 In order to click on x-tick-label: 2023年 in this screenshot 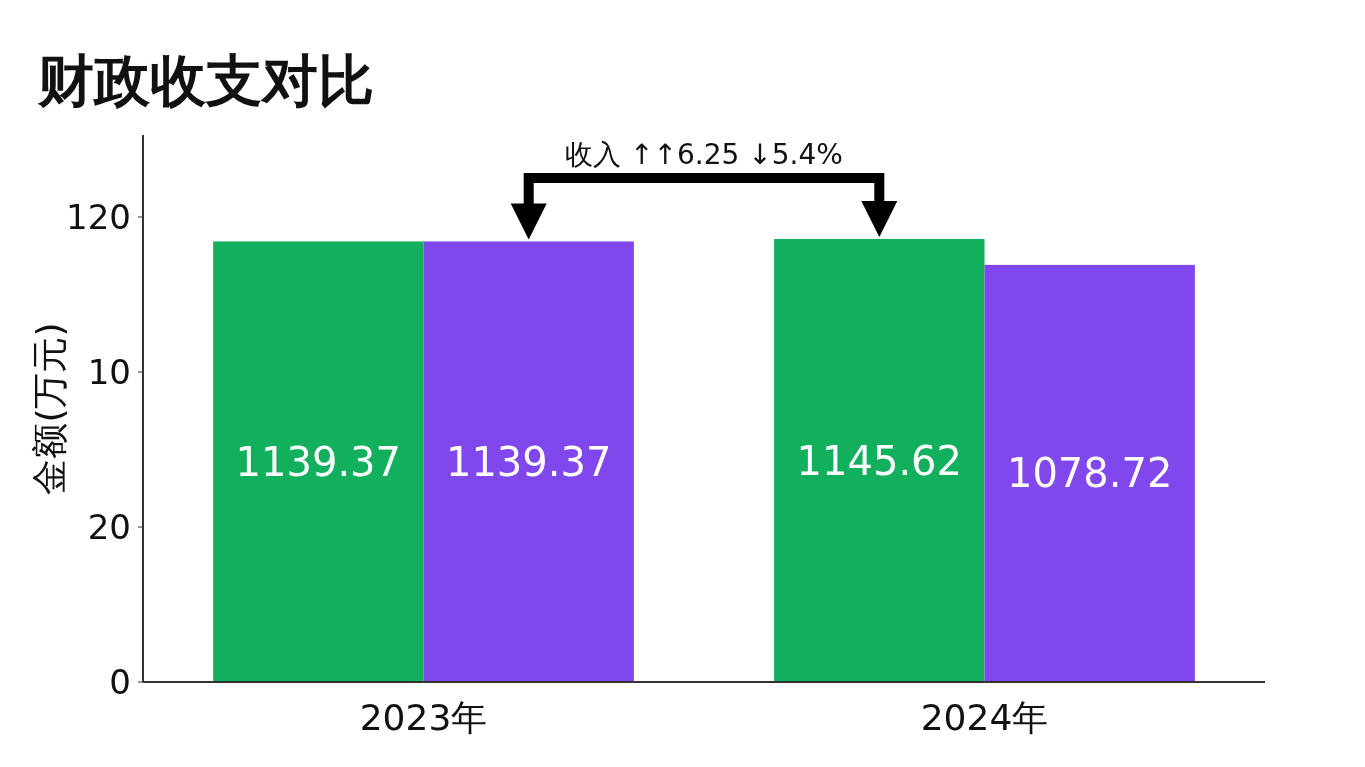, I will do `click(423, 717)`.